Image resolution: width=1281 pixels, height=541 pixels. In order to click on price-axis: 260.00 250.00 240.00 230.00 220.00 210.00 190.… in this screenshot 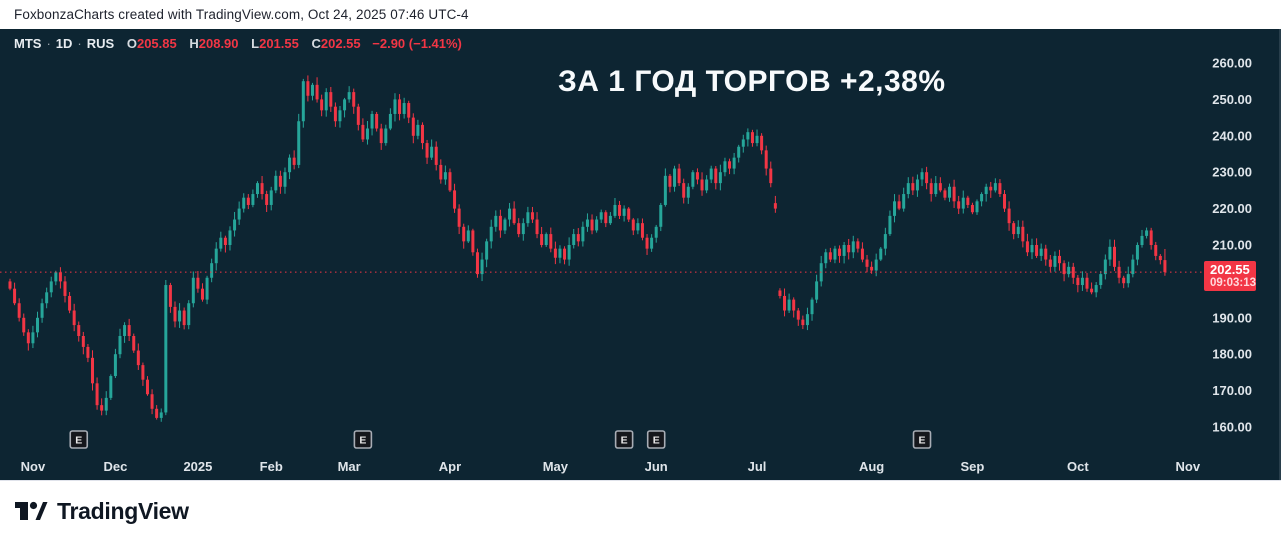, I will do `click(1232, 245)`.